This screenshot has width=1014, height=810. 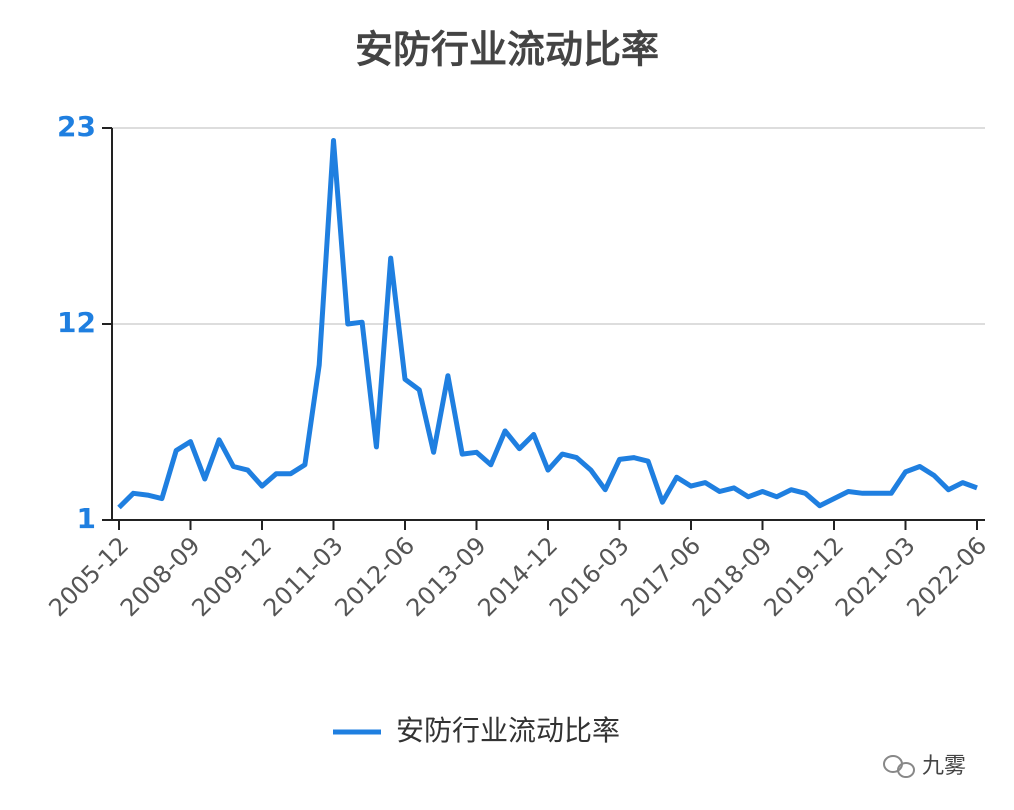 What do you see at coordinates (76, 126) in the screenshot?
I see `y-tick-label: 23` at bounding box center [76, 126].